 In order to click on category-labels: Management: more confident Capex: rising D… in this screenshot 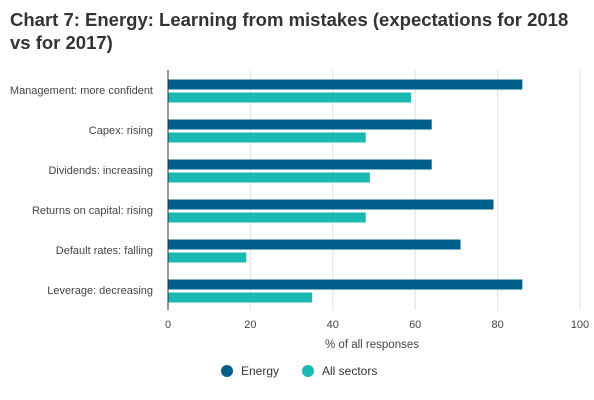, I will do `click(81, 191)`.